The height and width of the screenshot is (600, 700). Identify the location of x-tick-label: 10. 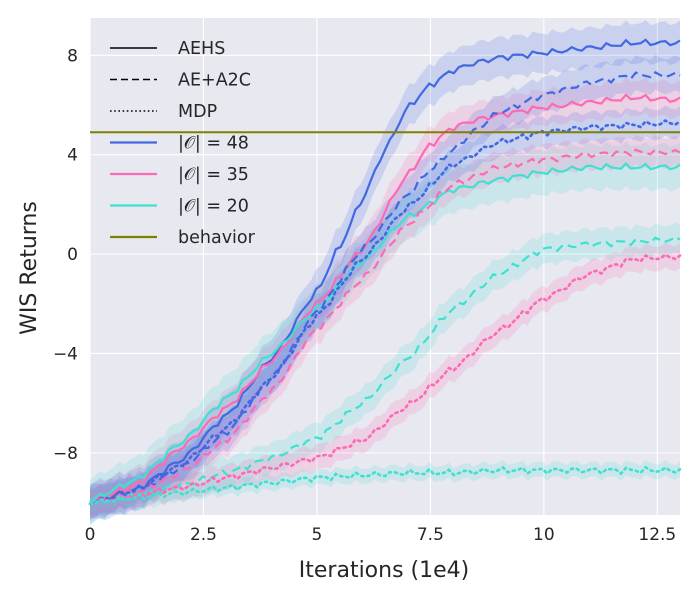
(544, 535).